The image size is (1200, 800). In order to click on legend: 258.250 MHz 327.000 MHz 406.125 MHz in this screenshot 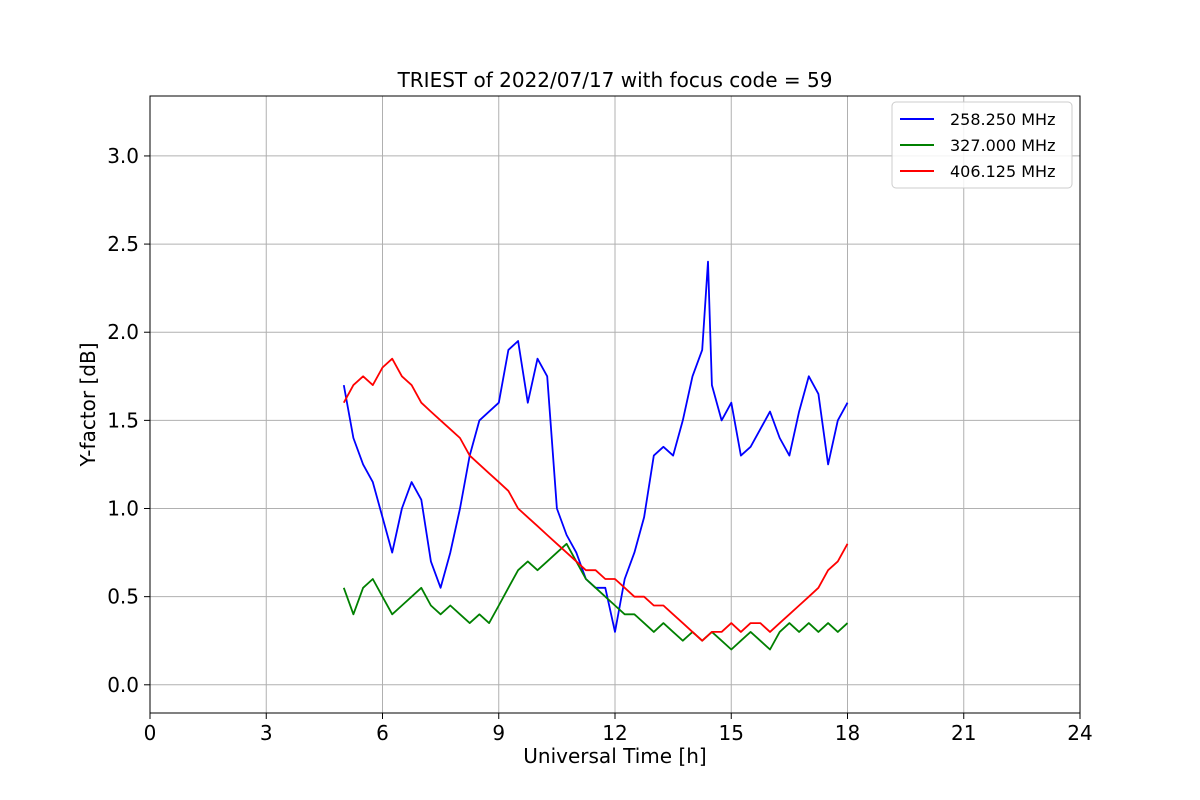, I will do `click(982, 145)`.